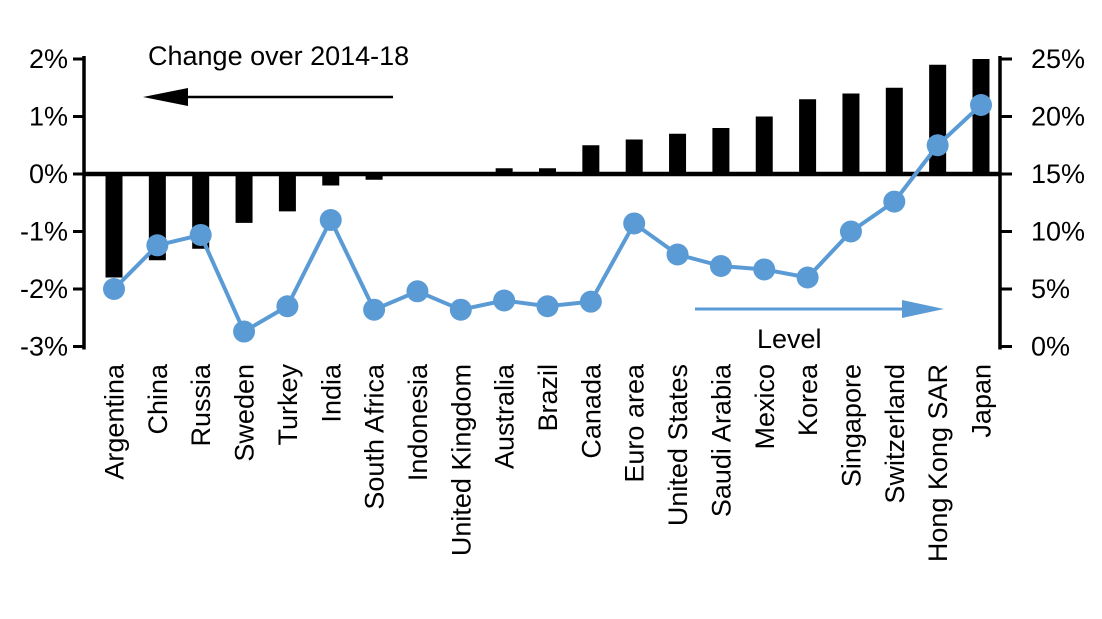 Image resolution: width=1102 pixels, height=619 pixels. I want to click on category-label: Russia, so click(201, 405).